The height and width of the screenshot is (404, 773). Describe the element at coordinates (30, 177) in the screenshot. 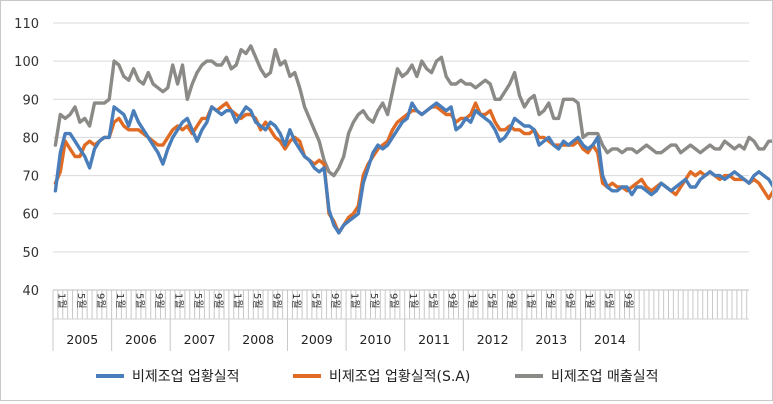

I see `y-tick-label: 70` at that location.